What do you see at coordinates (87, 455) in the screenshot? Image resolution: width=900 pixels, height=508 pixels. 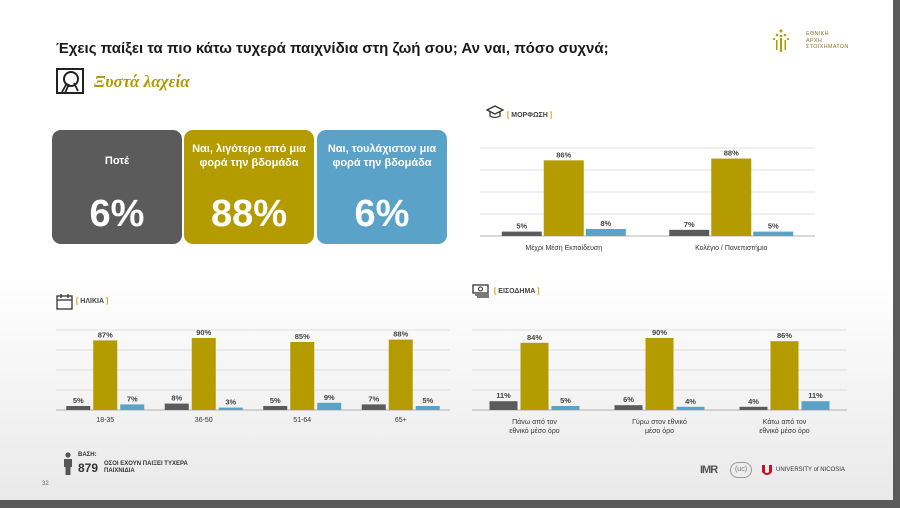 I see `base-label: ΒΑΣΗ:` at bounding box center [87, 455].